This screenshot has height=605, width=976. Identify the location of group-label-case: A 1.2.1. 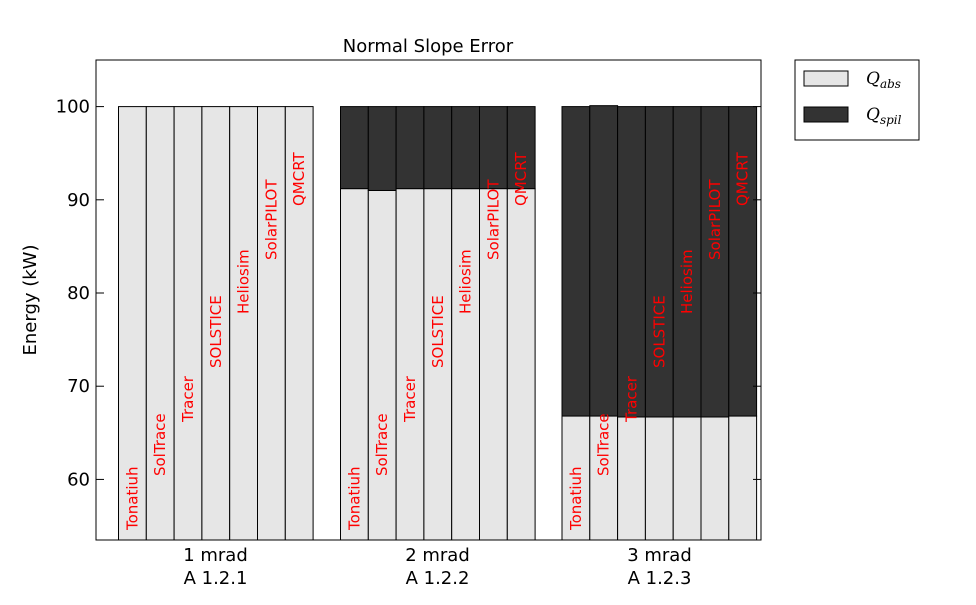
(216, 578).